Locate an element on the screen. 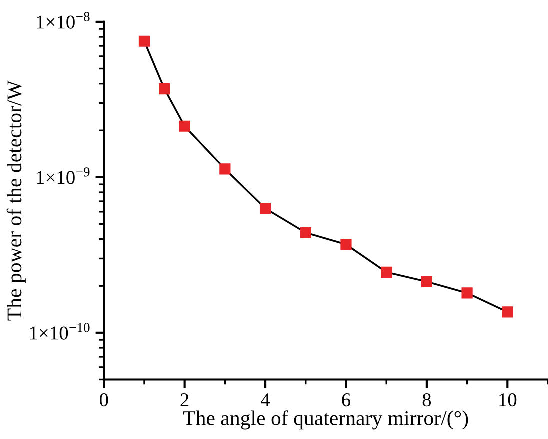  x-axis-title: The angle of quaternary mirror/(°) is located at coordinates (325, 420).